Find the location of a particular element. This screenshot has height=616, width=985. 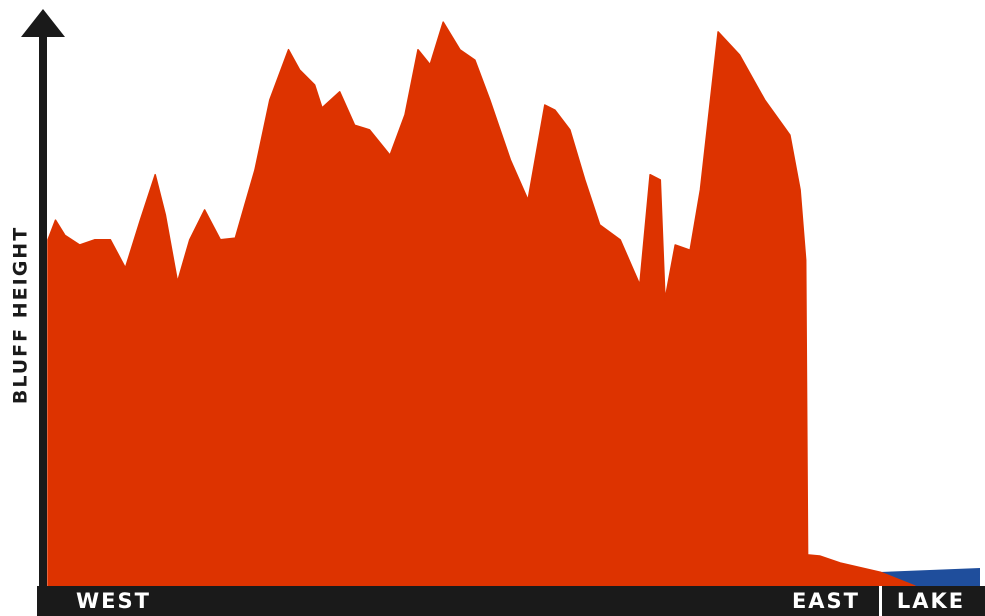

lake-label: LAKE is located at coordinates (931, 601).